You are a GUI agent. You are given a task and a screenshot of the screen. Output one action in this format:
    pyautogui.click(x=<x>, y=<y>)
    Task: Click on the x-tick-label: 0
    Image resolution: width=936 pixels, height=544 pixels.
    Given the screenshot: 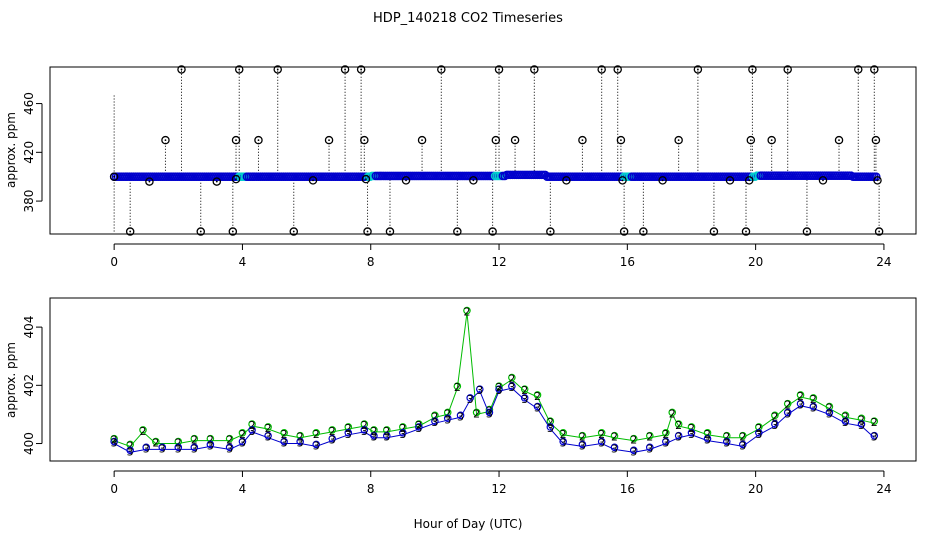 What is the action you would take?
    pyautogui.click(x=114, y=262)
    